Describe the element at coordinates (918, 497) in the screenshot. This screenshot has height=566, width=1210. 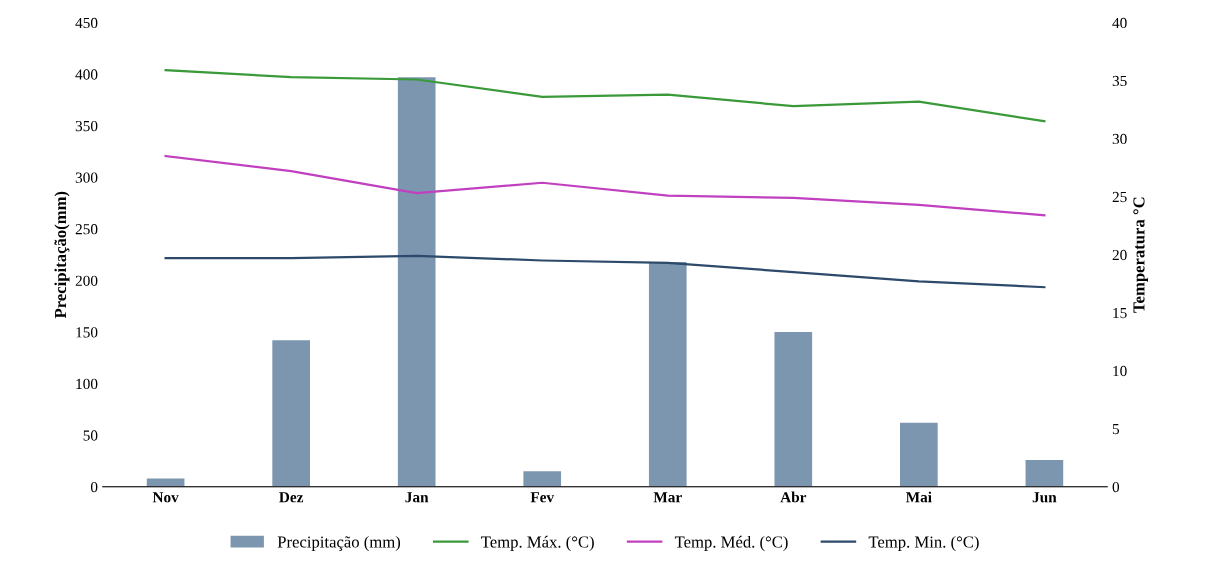
I see `x-tick-label: Mai` at that location.